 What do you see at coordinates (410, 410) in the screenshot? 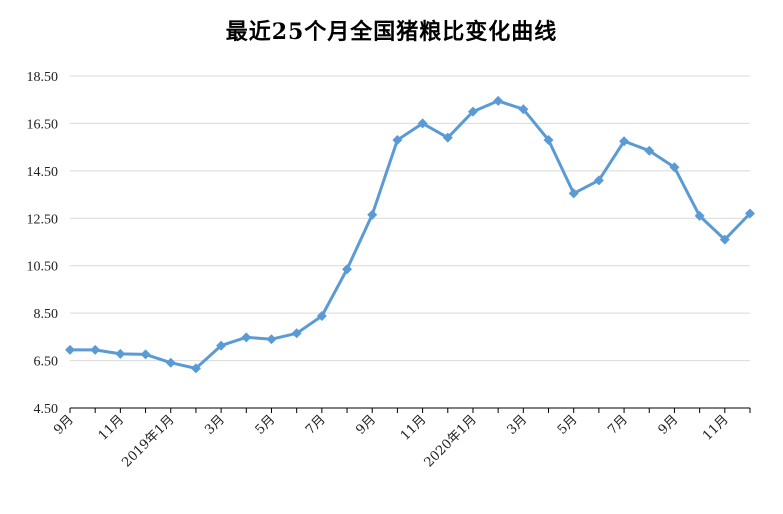
I see `axes` at bounding box center [410, 410].